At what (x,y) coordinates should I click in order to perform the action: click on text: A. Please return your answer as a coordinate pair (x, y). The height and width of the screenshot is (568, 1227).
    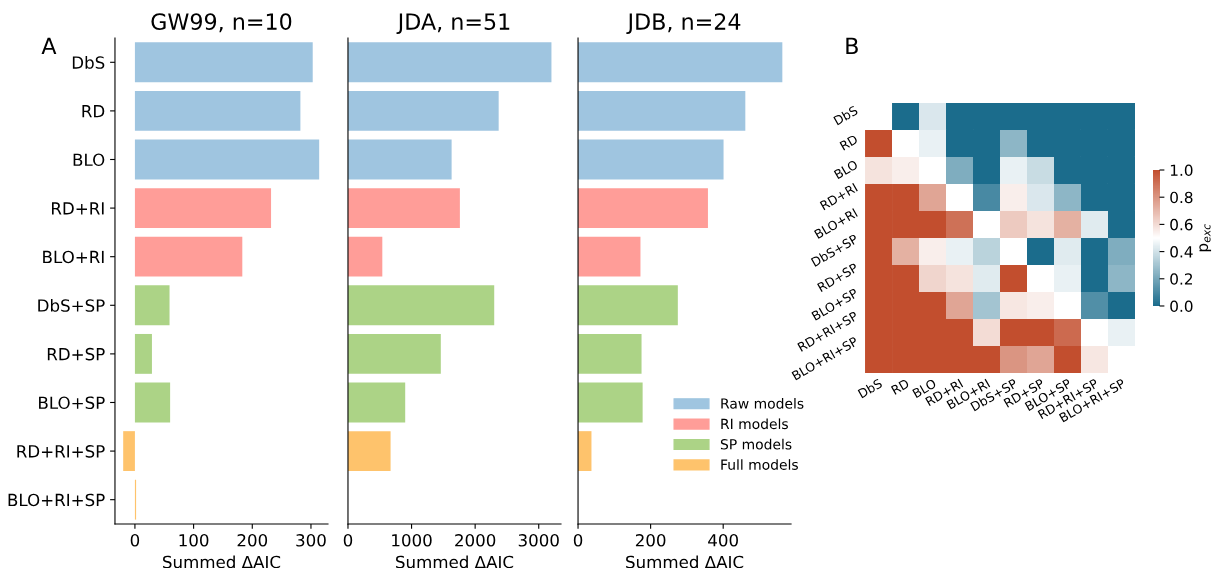
    Looking at the image, I should click on (49, 45).